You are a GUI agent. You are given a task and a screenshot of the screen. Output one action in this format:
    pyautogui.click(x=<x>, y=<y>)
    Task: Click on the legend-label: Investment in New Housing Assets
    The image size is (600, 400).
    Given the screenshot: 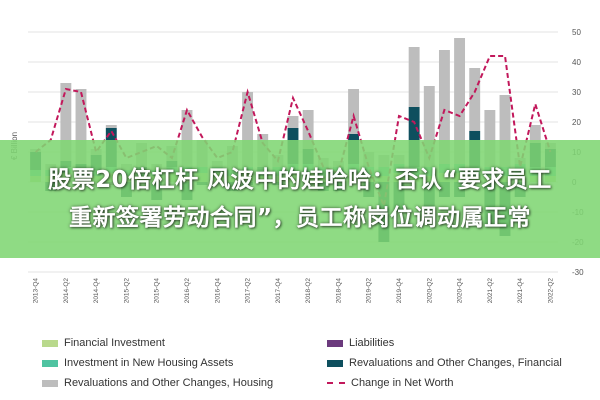 What is the action you would take?
    pyautogui.click(x=149, y=363)
    